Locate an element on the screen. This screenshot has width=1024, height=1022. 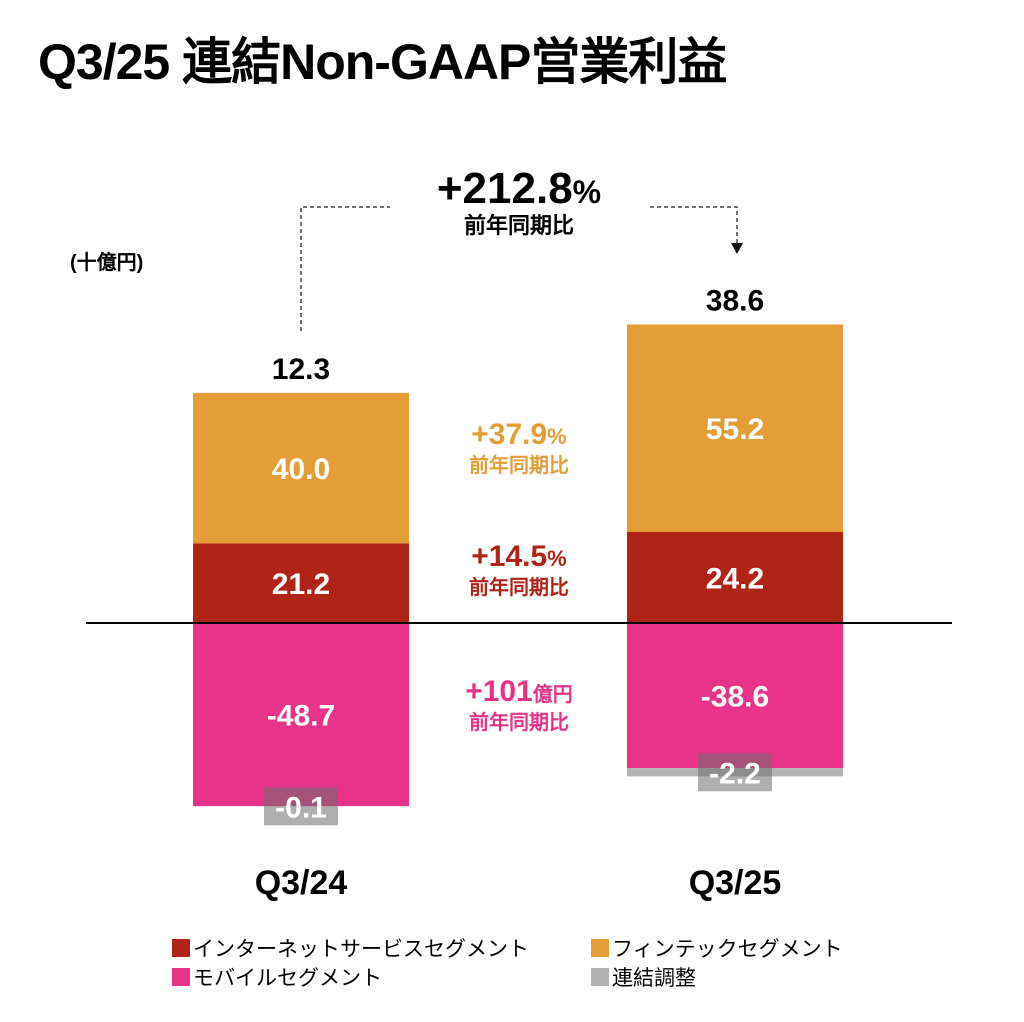
bar-mobile-Q3/24 is located at coordinates (301, 715).